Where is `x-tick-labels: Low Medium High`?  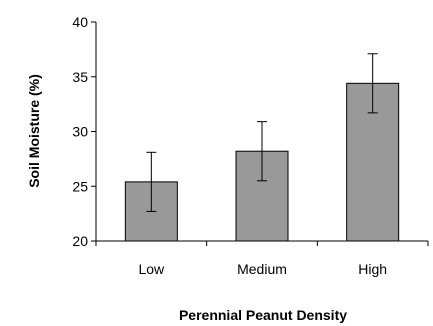
x-tick-labels: Low Medium High is located at coordinates (262, 269).